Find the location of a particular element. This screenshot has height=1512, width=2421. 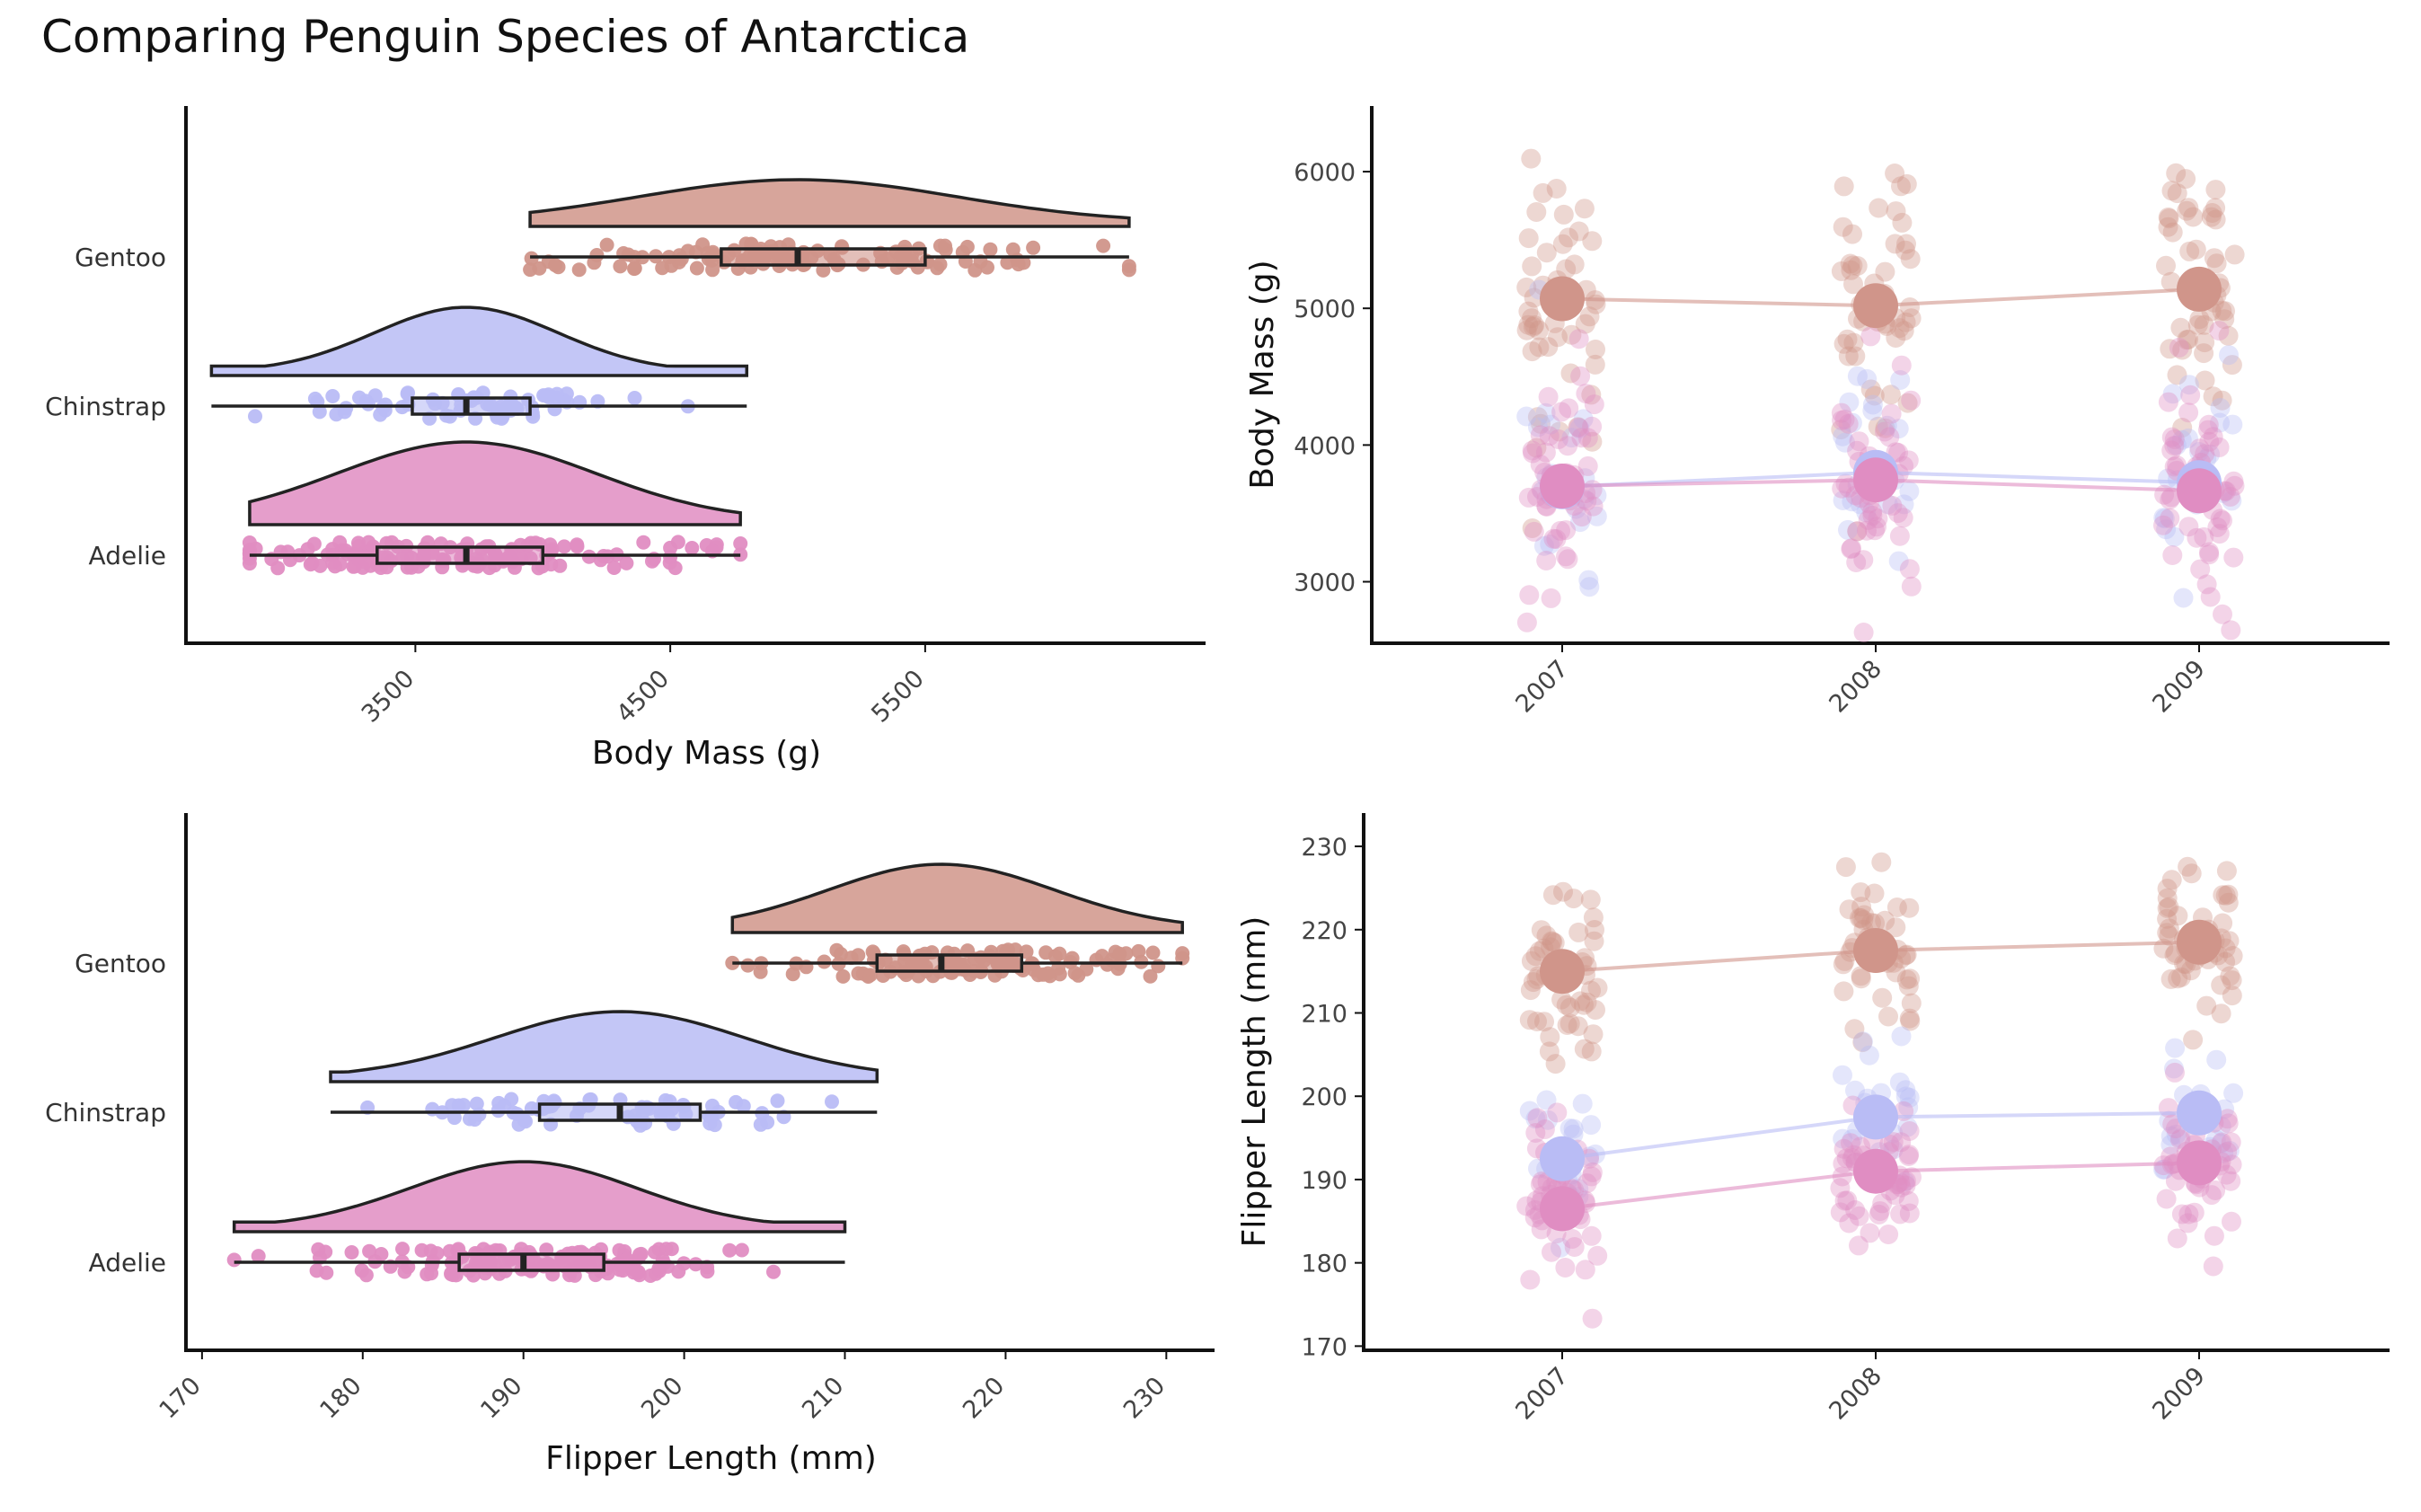

density-cloud-chinstrap is located at coordinates (479, 341).